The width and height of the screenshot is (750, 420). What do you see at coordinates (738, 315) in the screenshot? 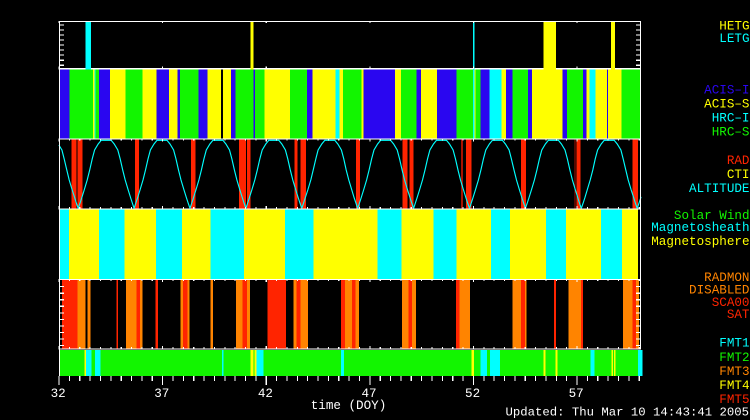
I see `svg-text: SAT` at bounding box center [738, 315].